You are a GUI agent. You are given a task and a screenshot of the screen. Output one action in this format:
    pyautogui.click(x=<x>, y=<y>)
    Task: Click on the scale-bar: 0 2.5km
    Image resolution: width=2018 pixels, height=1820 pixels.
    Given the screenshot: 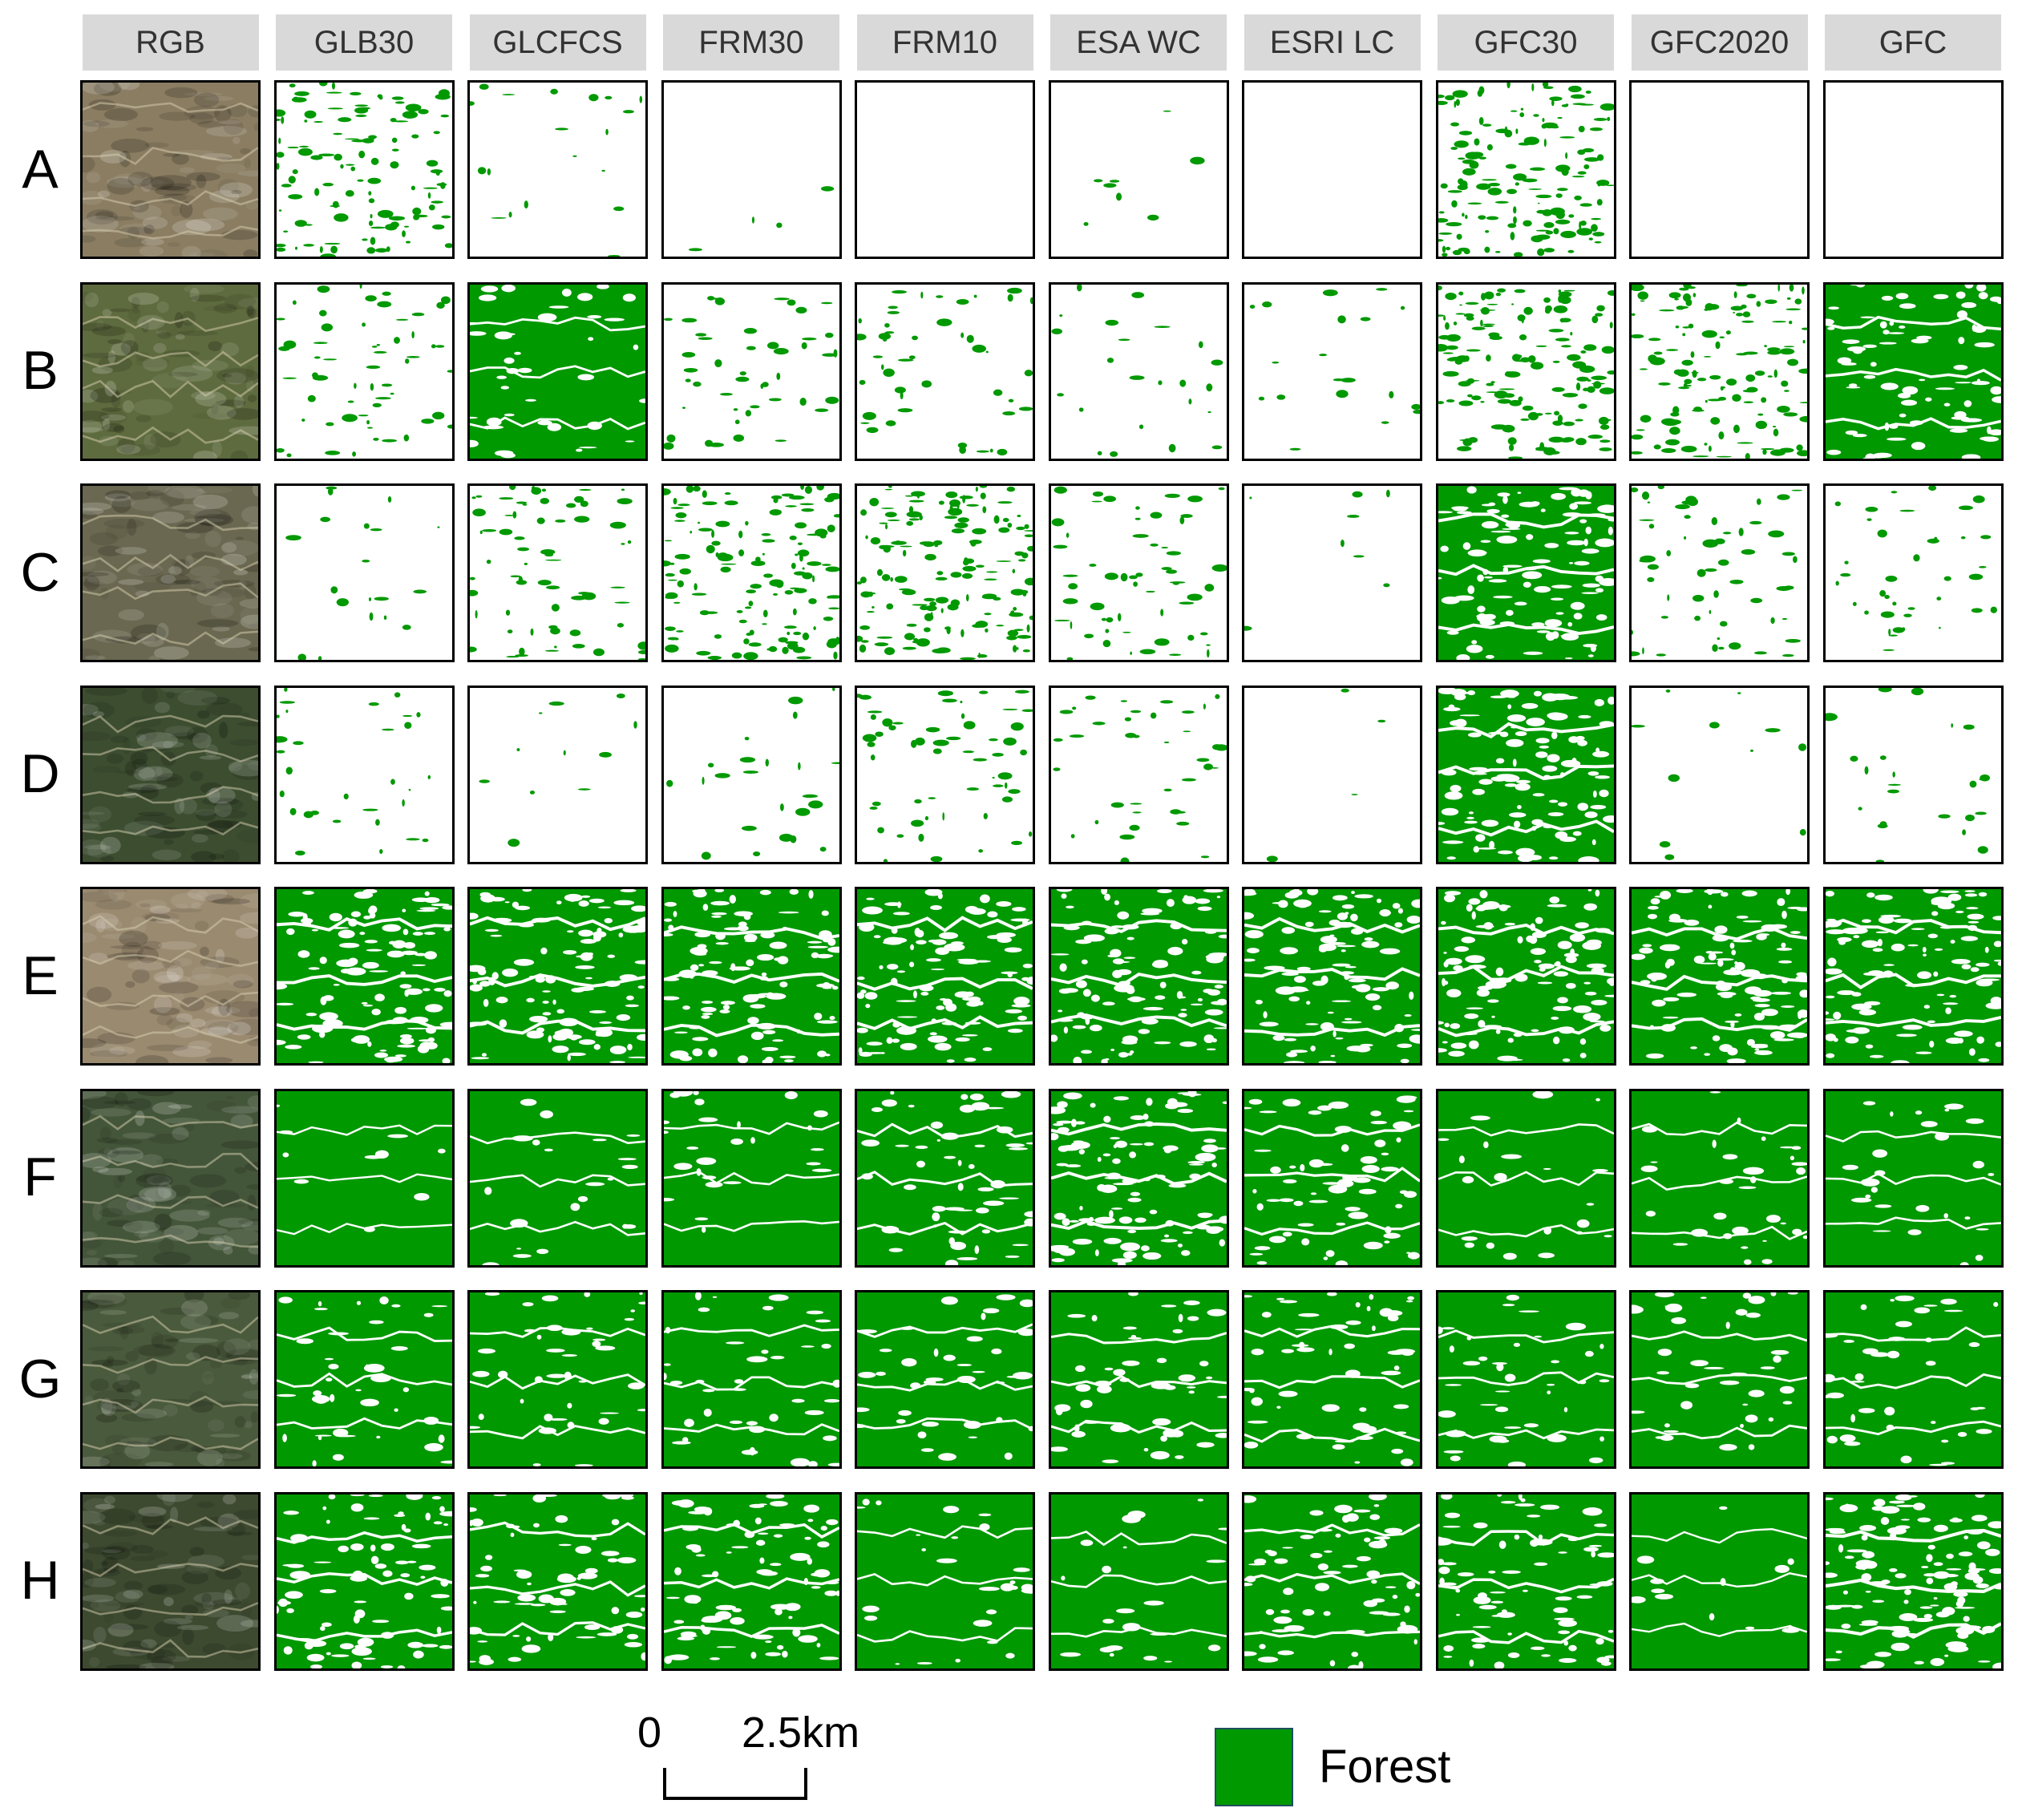 What is the action you would take?
    pyautogui.click(x=809, y=1760)
    